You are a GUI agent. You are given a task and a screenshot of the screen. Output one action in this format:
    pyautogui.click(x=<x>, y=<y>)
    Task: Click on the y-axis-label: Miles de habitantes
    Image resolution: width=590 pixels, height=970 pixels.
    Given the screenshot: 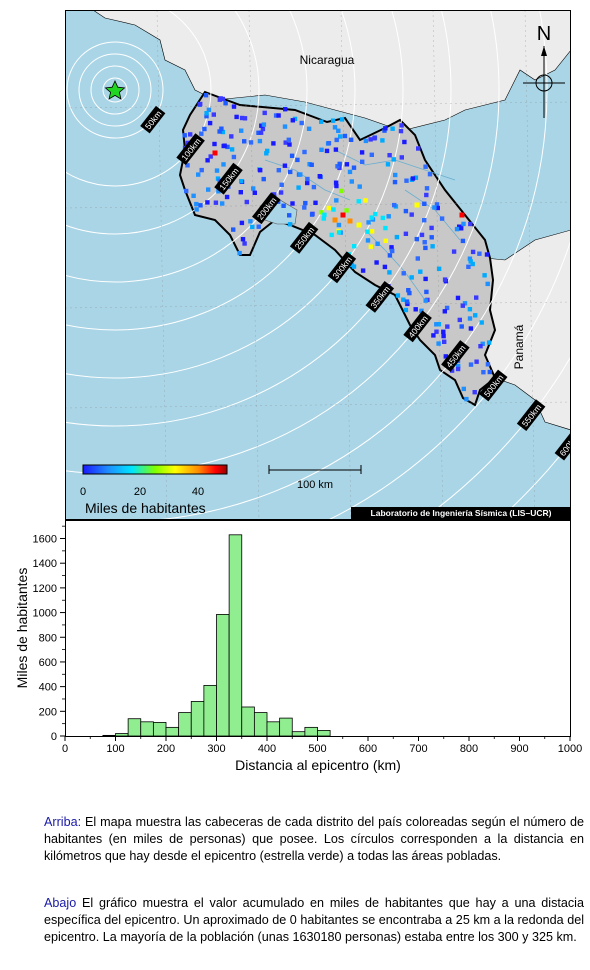 What is the action you would take?
    pyautogui.click(x=22, y=628)
    